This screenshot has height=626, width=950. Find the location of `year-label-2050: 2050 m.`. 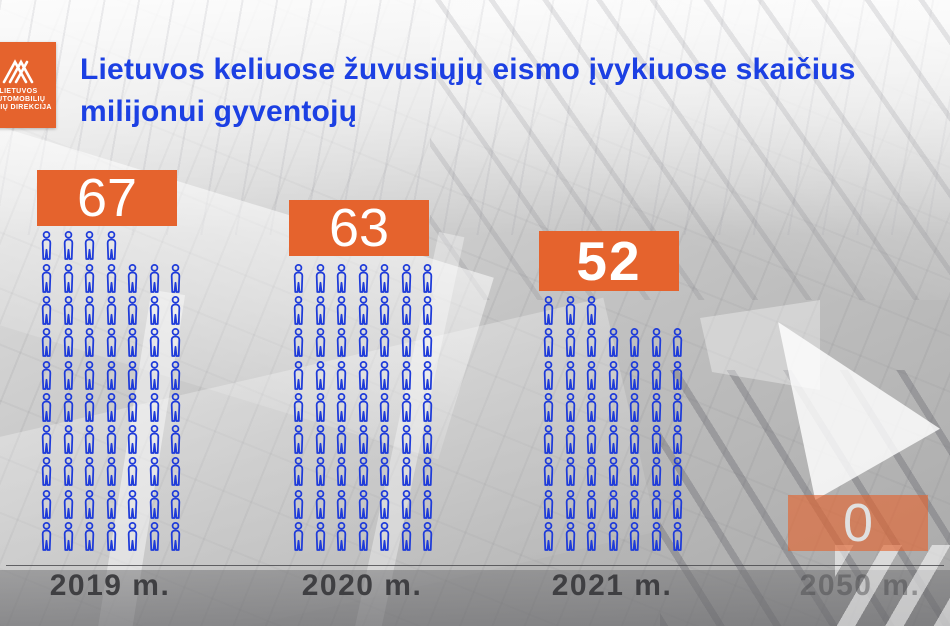

year-label-2050: 2050 m. is located at coordinates (860, 585).